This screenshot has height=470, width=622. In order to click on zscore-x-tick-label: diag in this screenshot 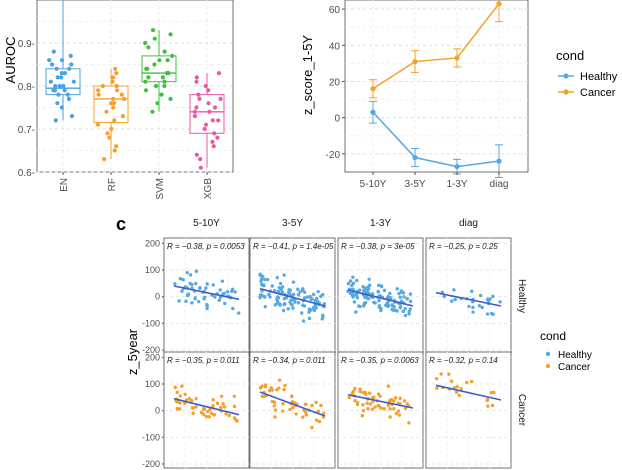, I will do `click(499, 184)`.